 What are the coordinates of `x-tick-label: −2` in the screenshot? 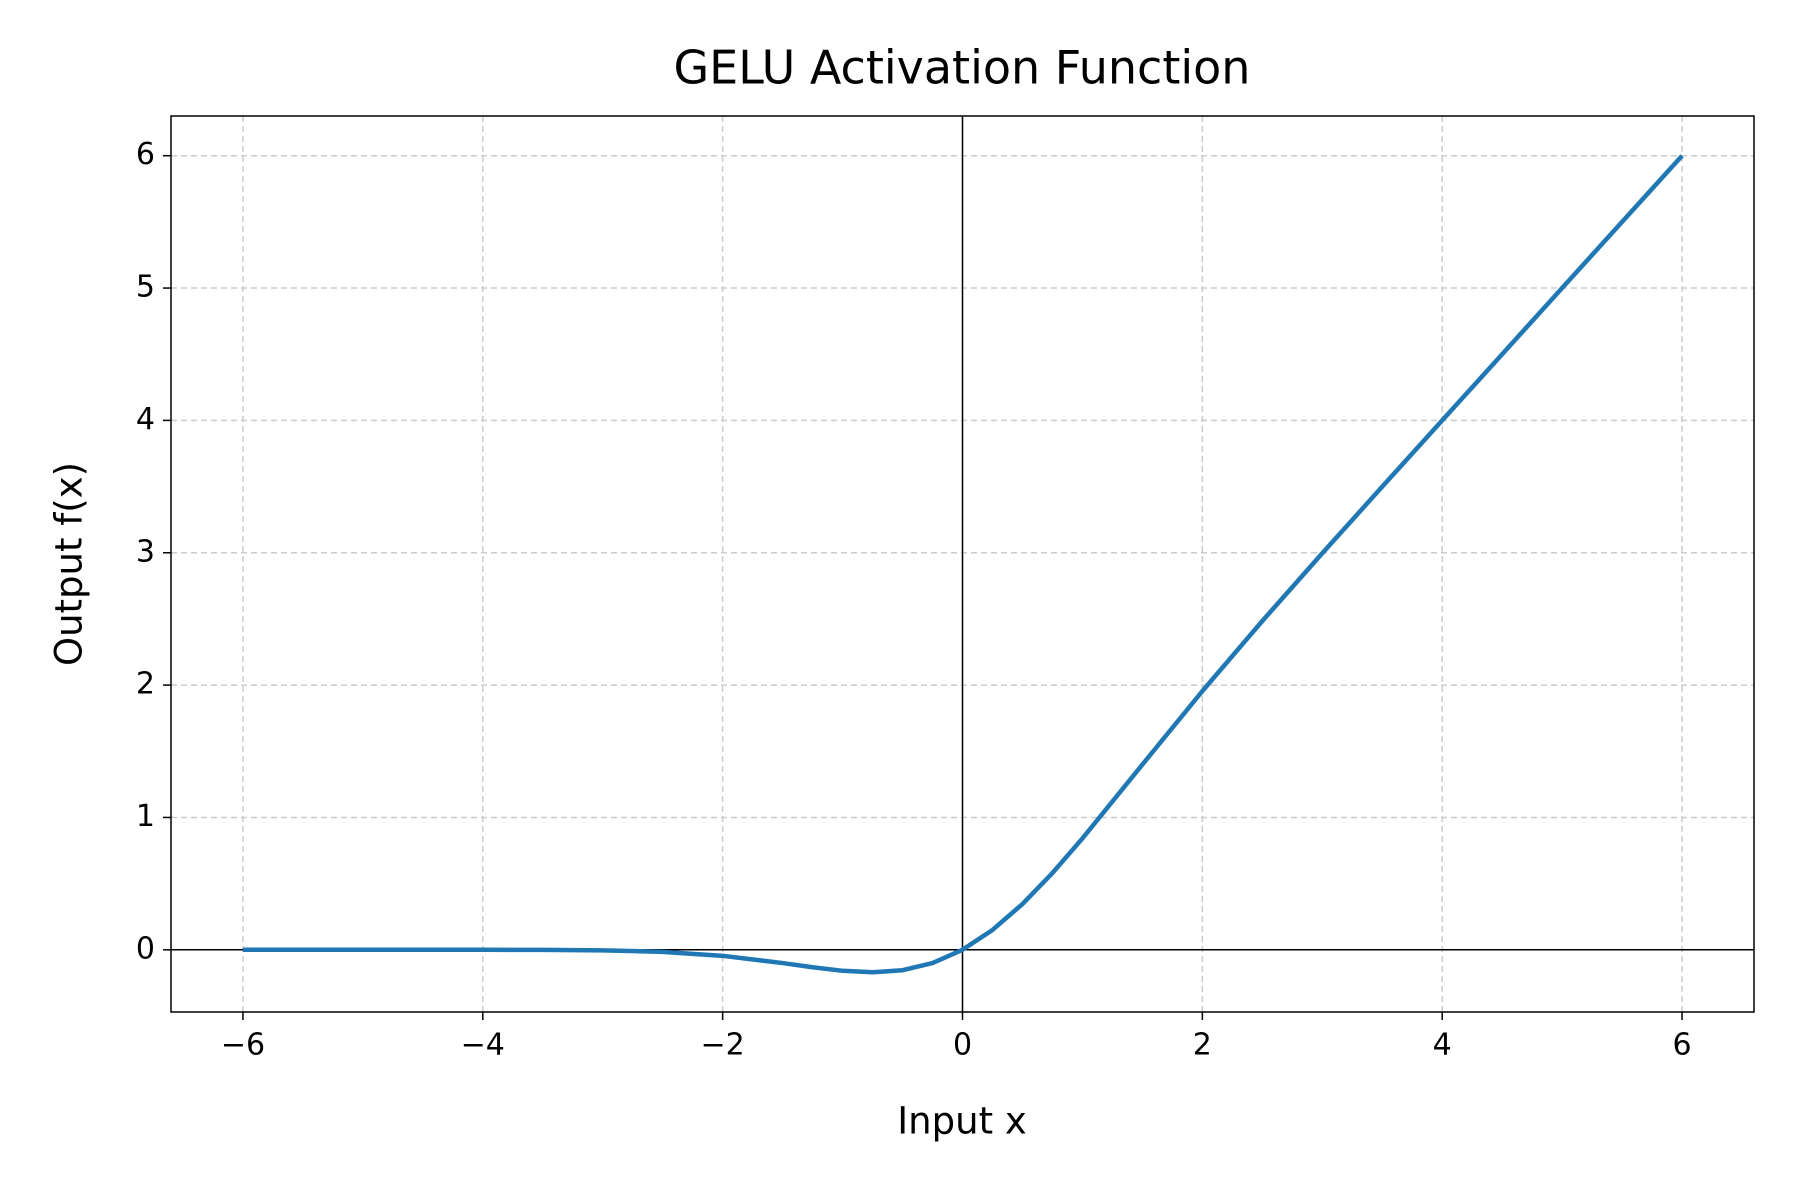 It's located at (723, 1045).